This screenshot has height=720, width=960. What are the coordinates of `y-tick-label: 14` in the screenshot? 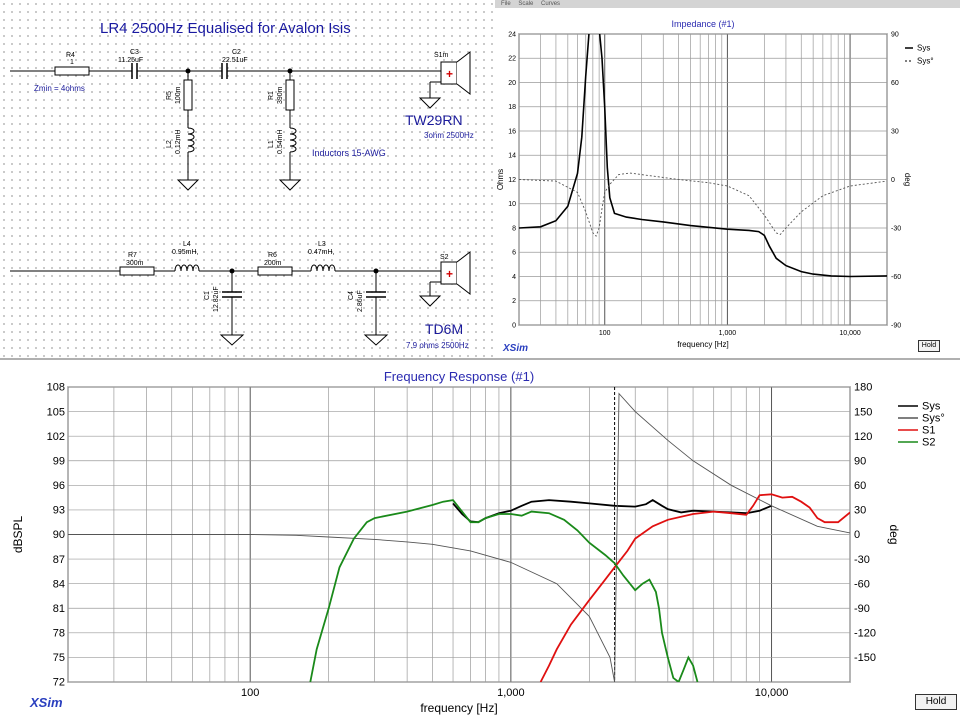 It's located at (512, 156).